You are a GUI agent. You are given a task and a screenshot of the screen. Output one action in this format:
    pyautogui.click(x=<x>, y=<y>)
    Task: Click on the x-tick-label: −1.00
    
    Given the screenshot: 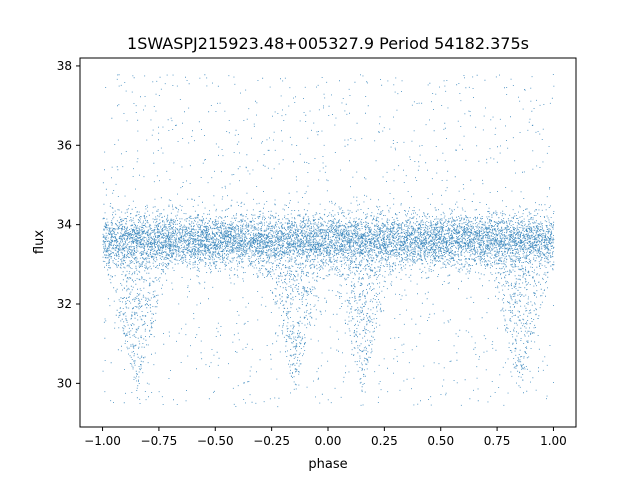 What is the action you would take?
    pyautogui.click(x=102, y=441)
    